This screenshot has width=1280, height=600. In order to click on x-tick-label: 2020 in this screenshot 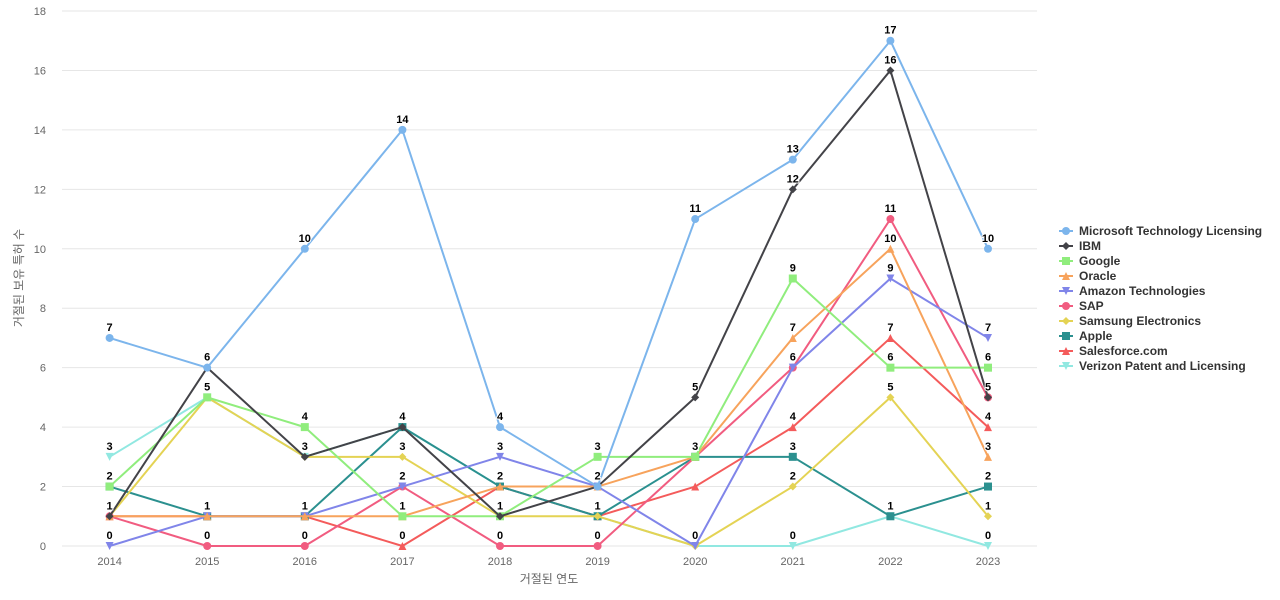, I will do `click(695, 562)`.